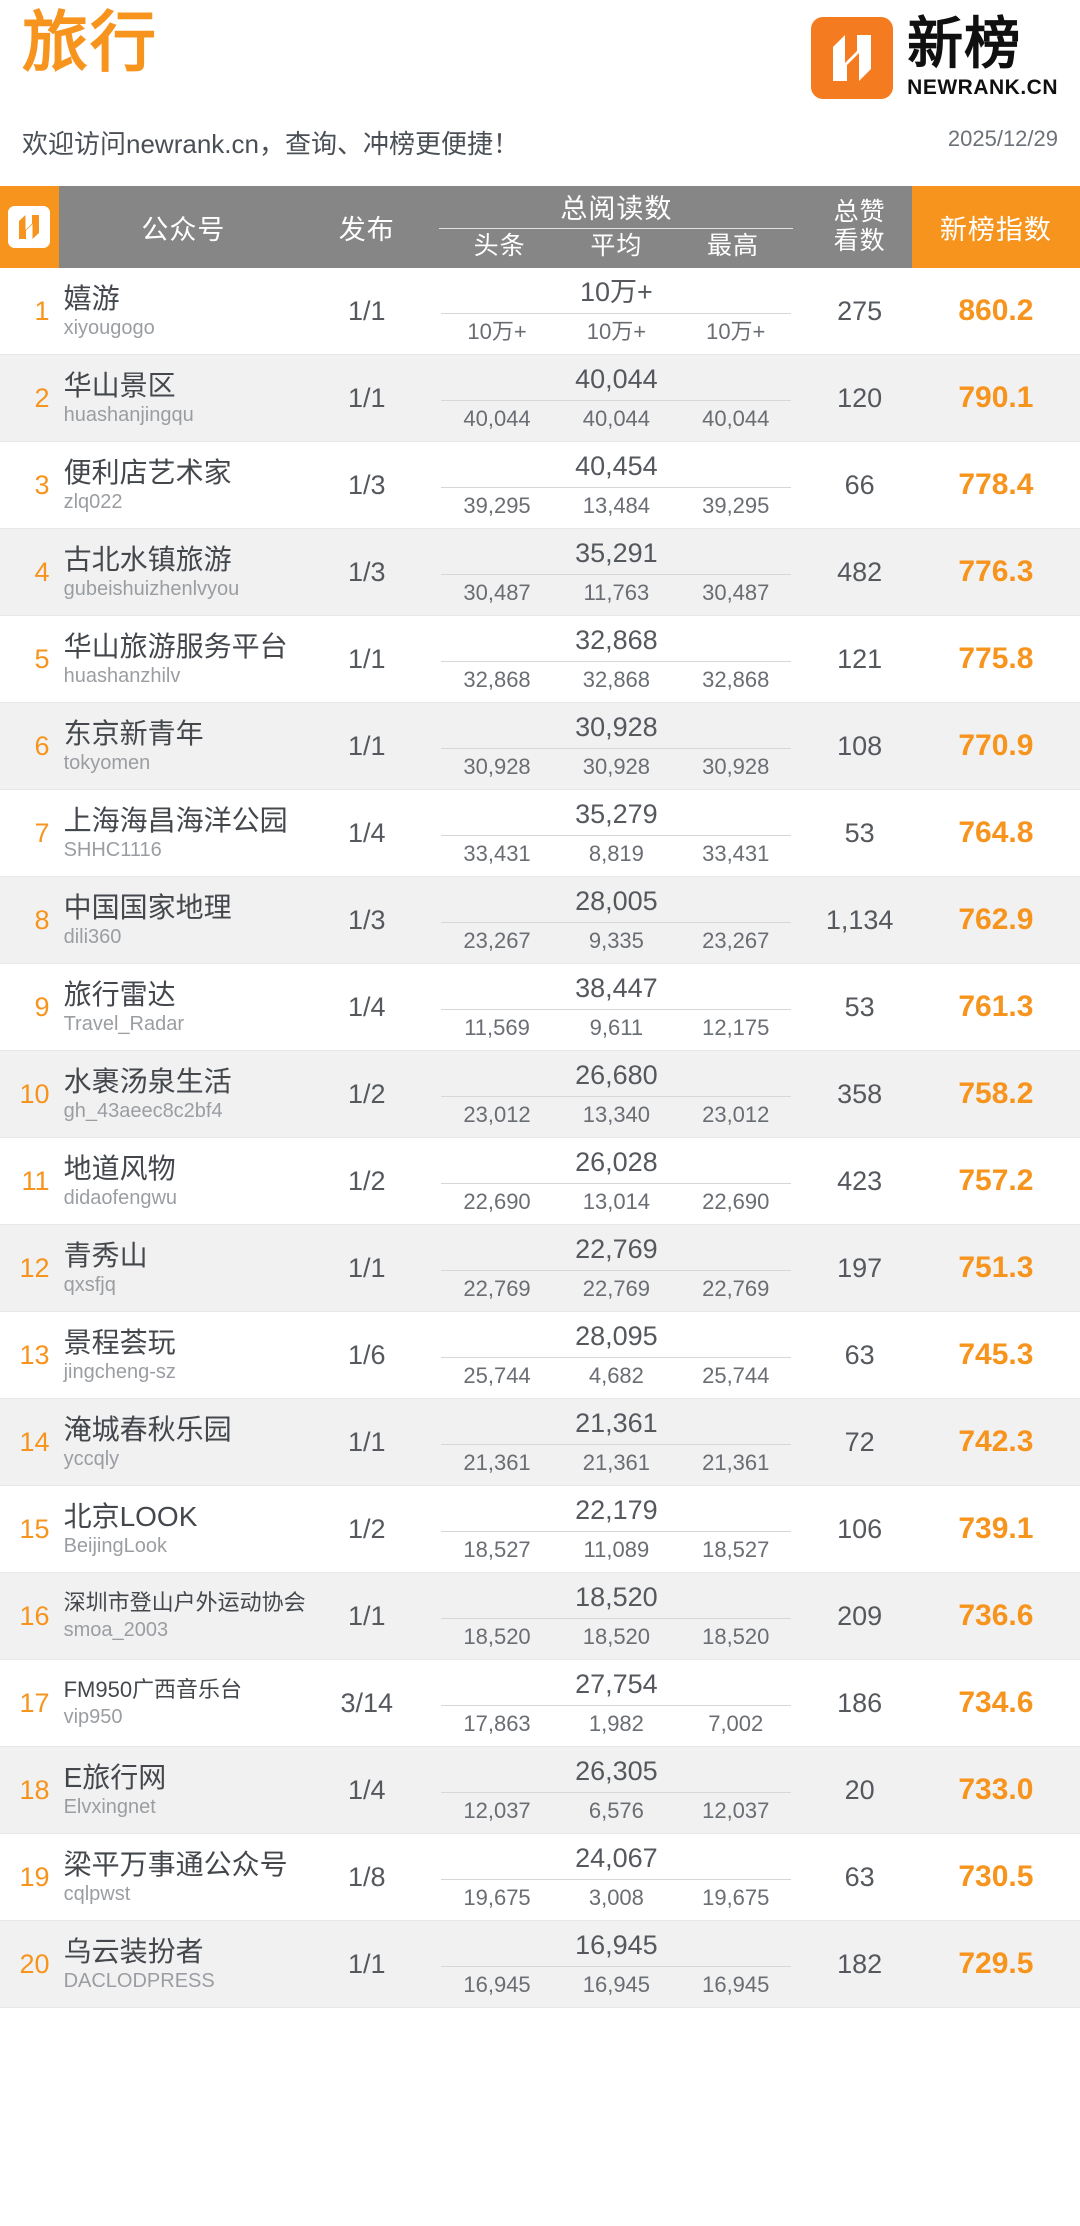 The height and width of the screenshot is (2226, 1080). What do you see at coordinates (119, 994) in the screenshot?
I see `account-name: 旅行雷达` at bounding box center [119, 994].